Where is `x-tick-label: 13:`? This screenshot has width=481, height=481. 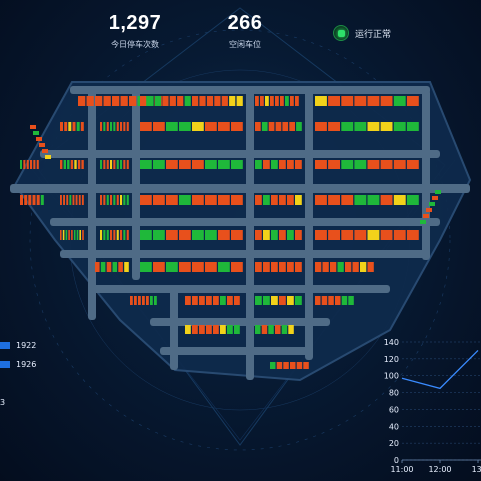 x-tick-label: 13: is located at coordinates (476, 469).